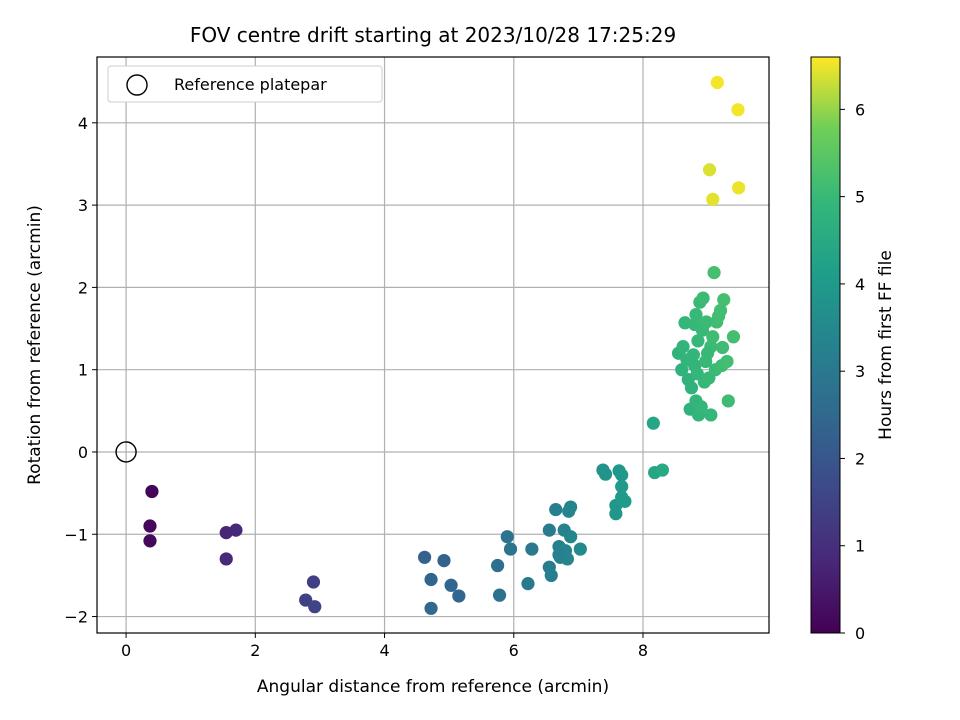  I want to click on legend-label: Reference platepar, so click(250, 84).